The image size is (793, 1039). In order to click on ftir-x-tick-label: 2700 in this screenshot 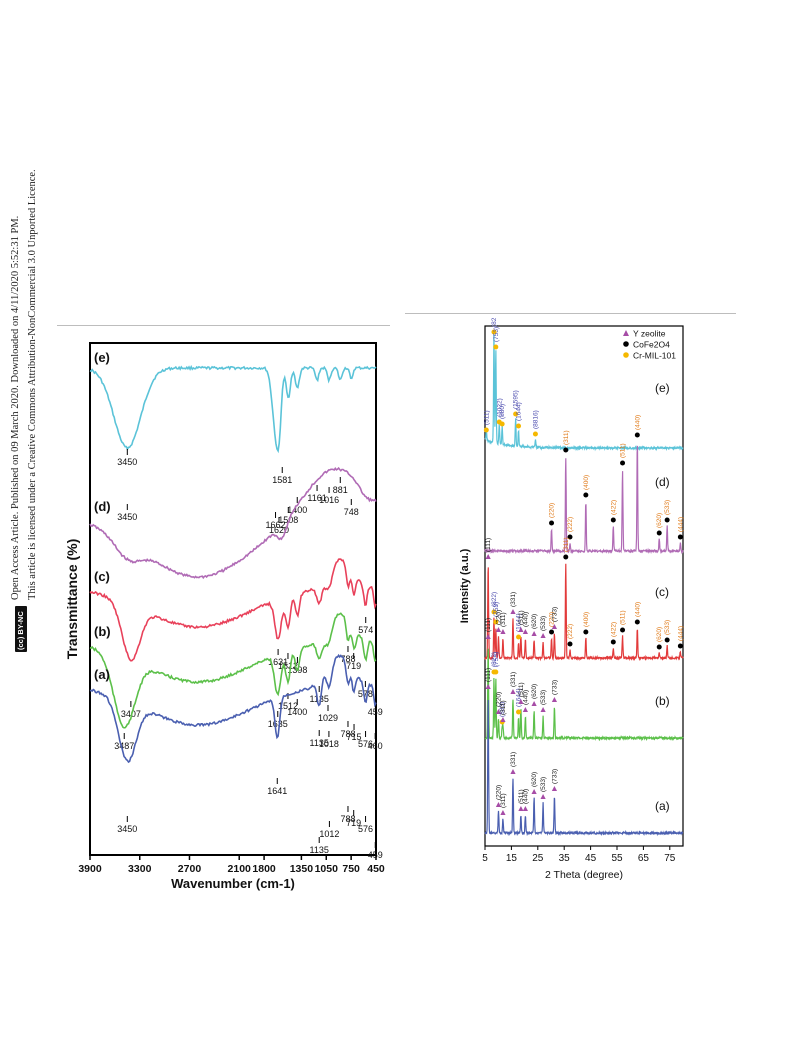, I will do `click(190, 869)`.